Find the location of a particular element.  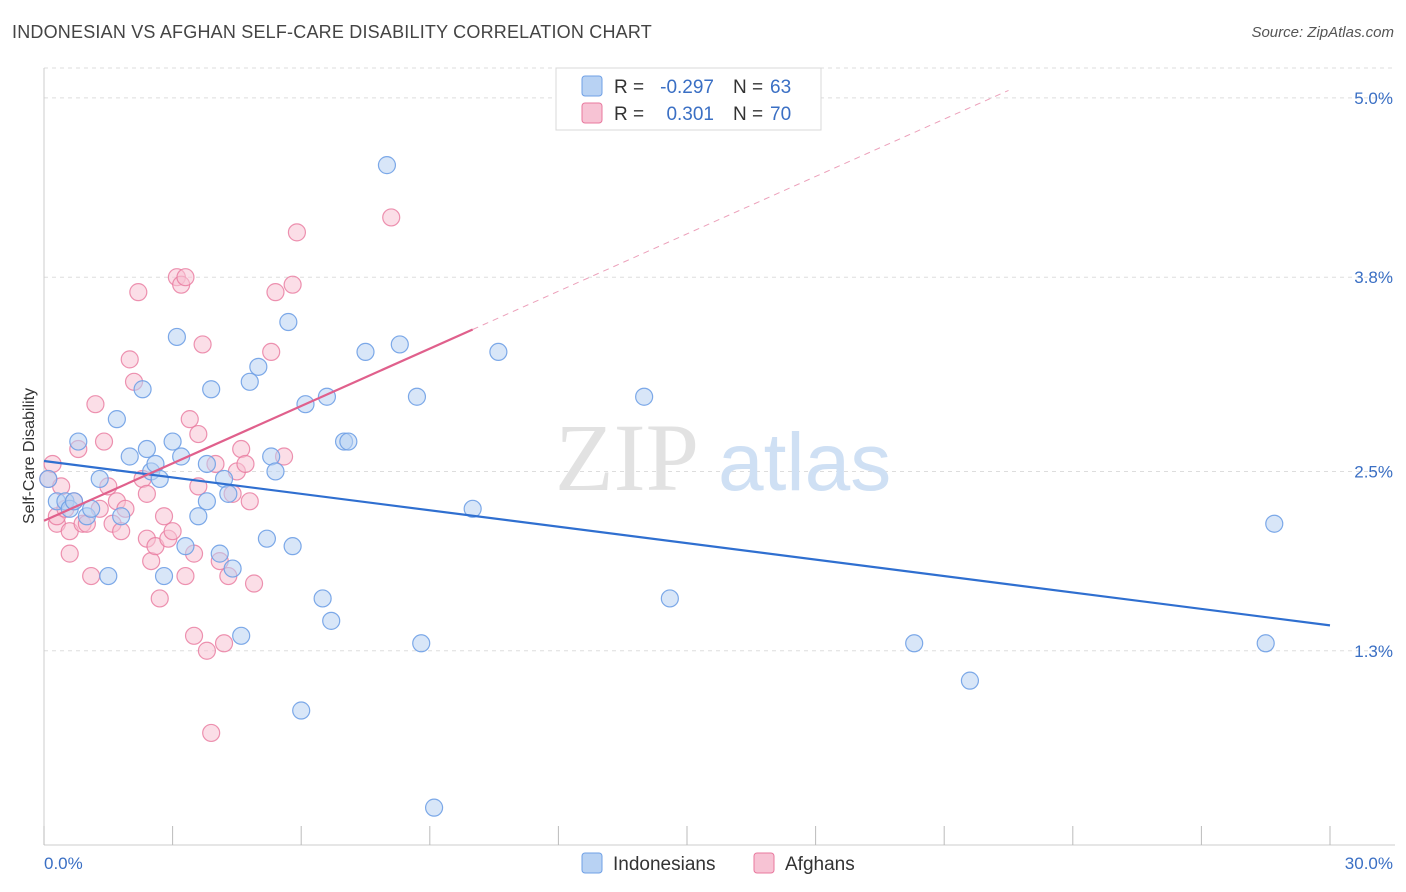

source-label: Source: ZipAtlas.com is located at coordinates (1322, 32).